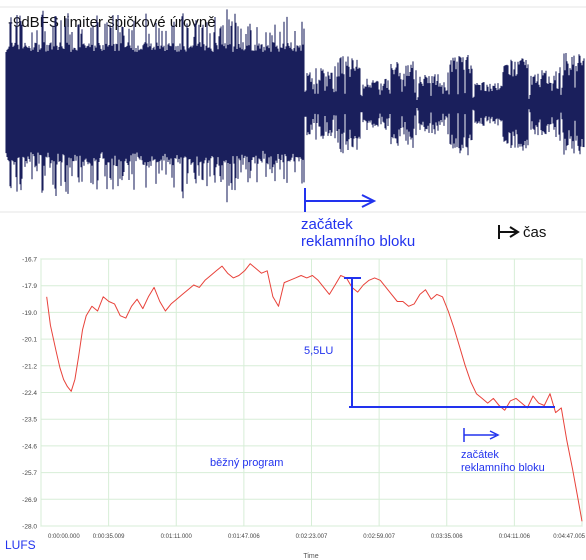 This screenshot has height=560, width=586. I want to click on x-tick-label: 0:04:47.005, so click(569, 537).